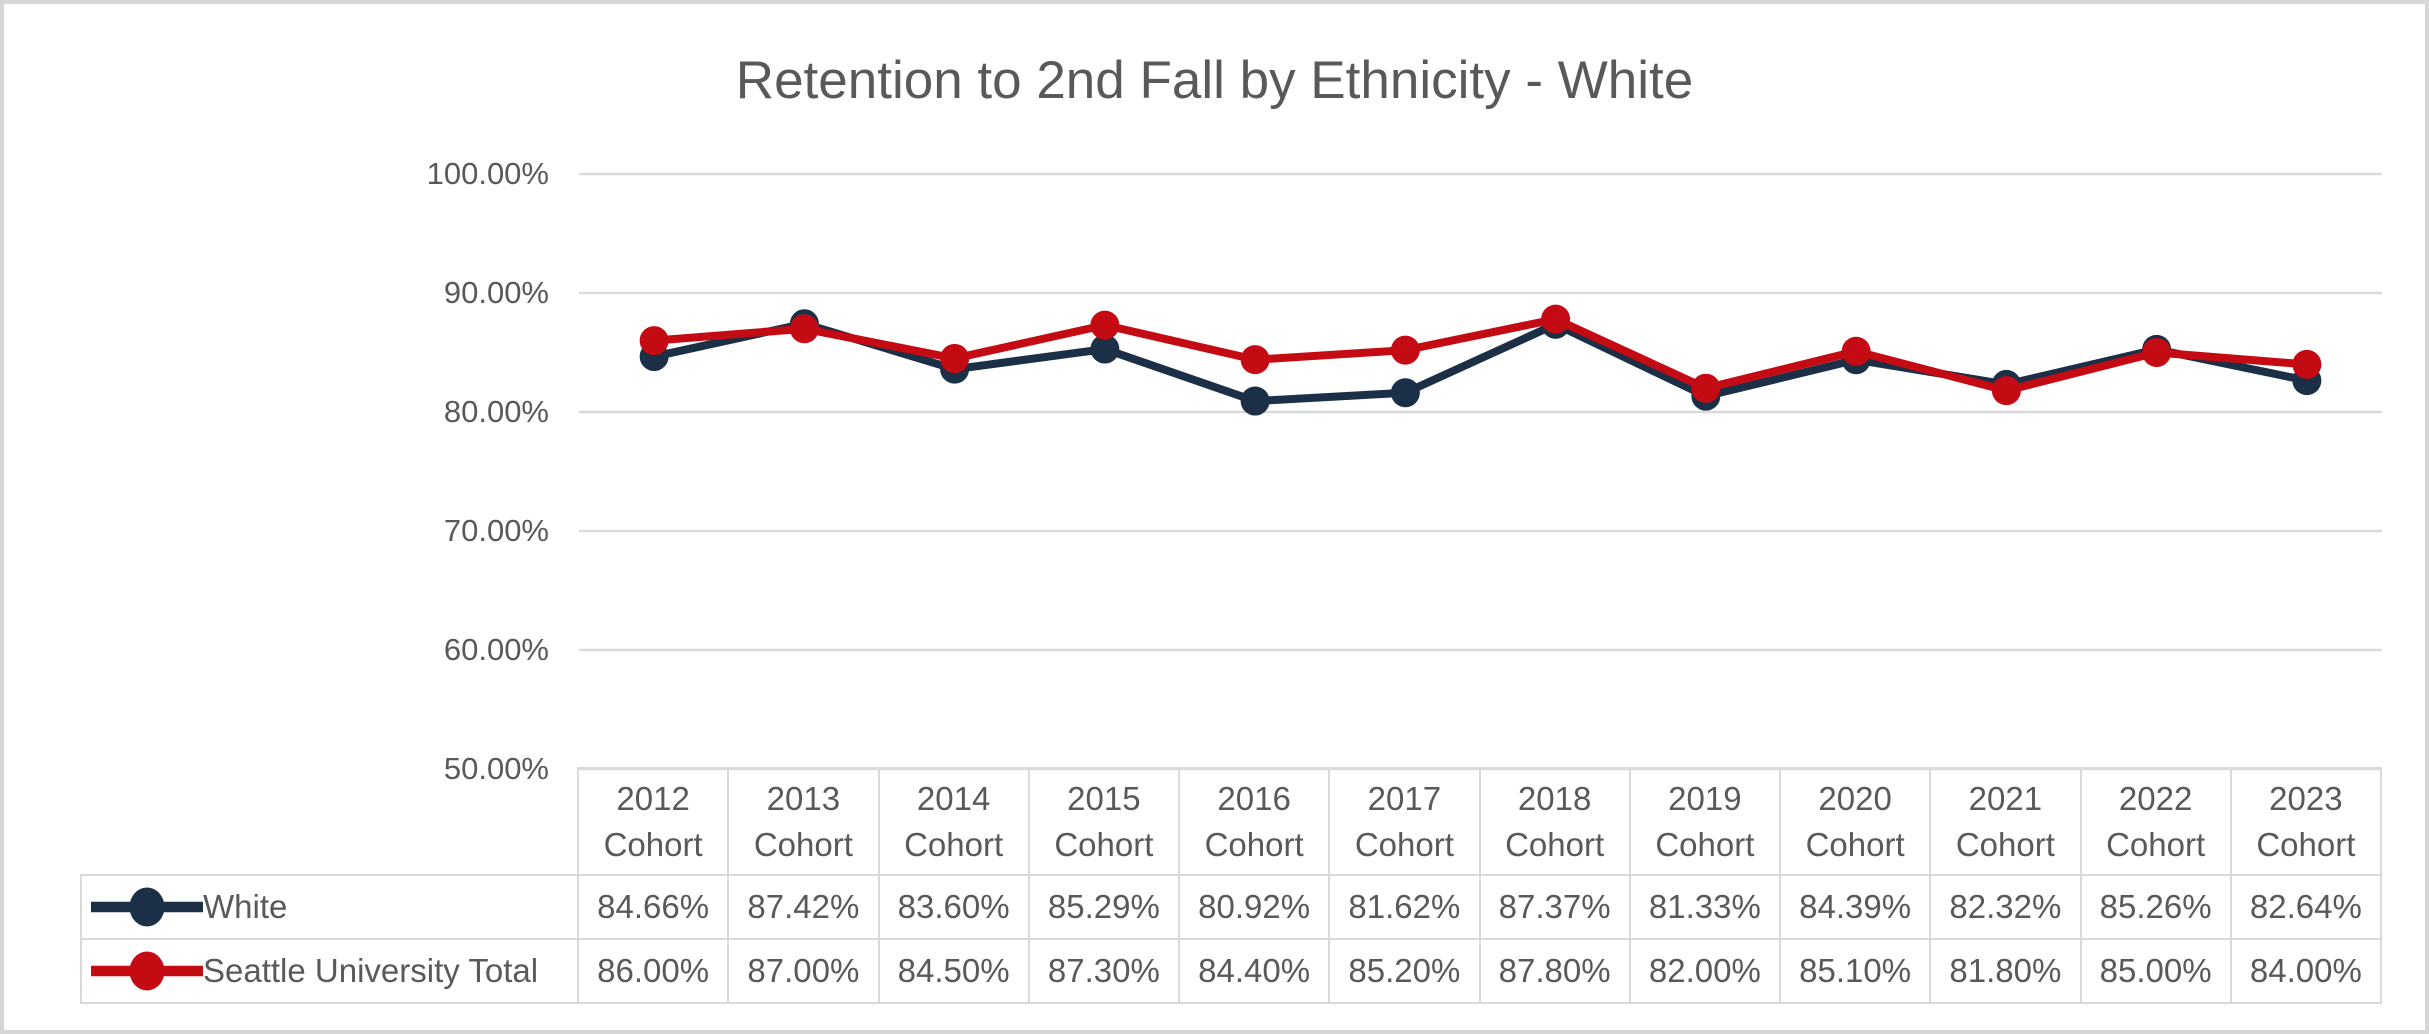 The width and height of the screenshot is (2429, 1034). Describe the element at coordinates (1705, 907) in the screenshot. I see `table-value-cell: 81.33%` at that location.